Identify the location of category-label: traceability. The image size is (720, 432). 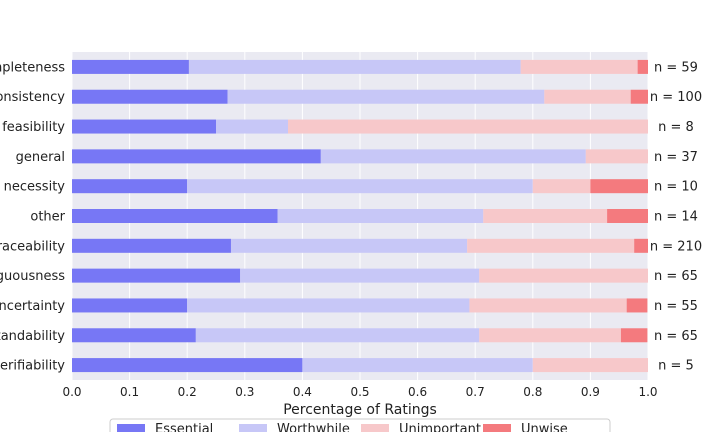
(32, 246).